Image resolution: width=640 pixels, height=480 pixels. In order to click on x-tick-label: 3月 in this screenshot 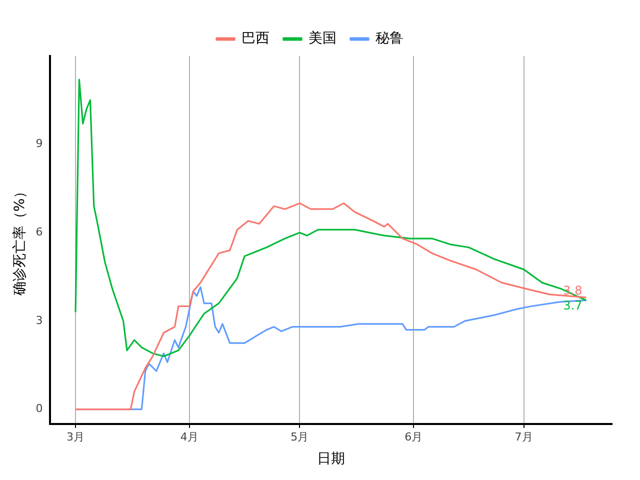, I will do `click(75, 437)`.